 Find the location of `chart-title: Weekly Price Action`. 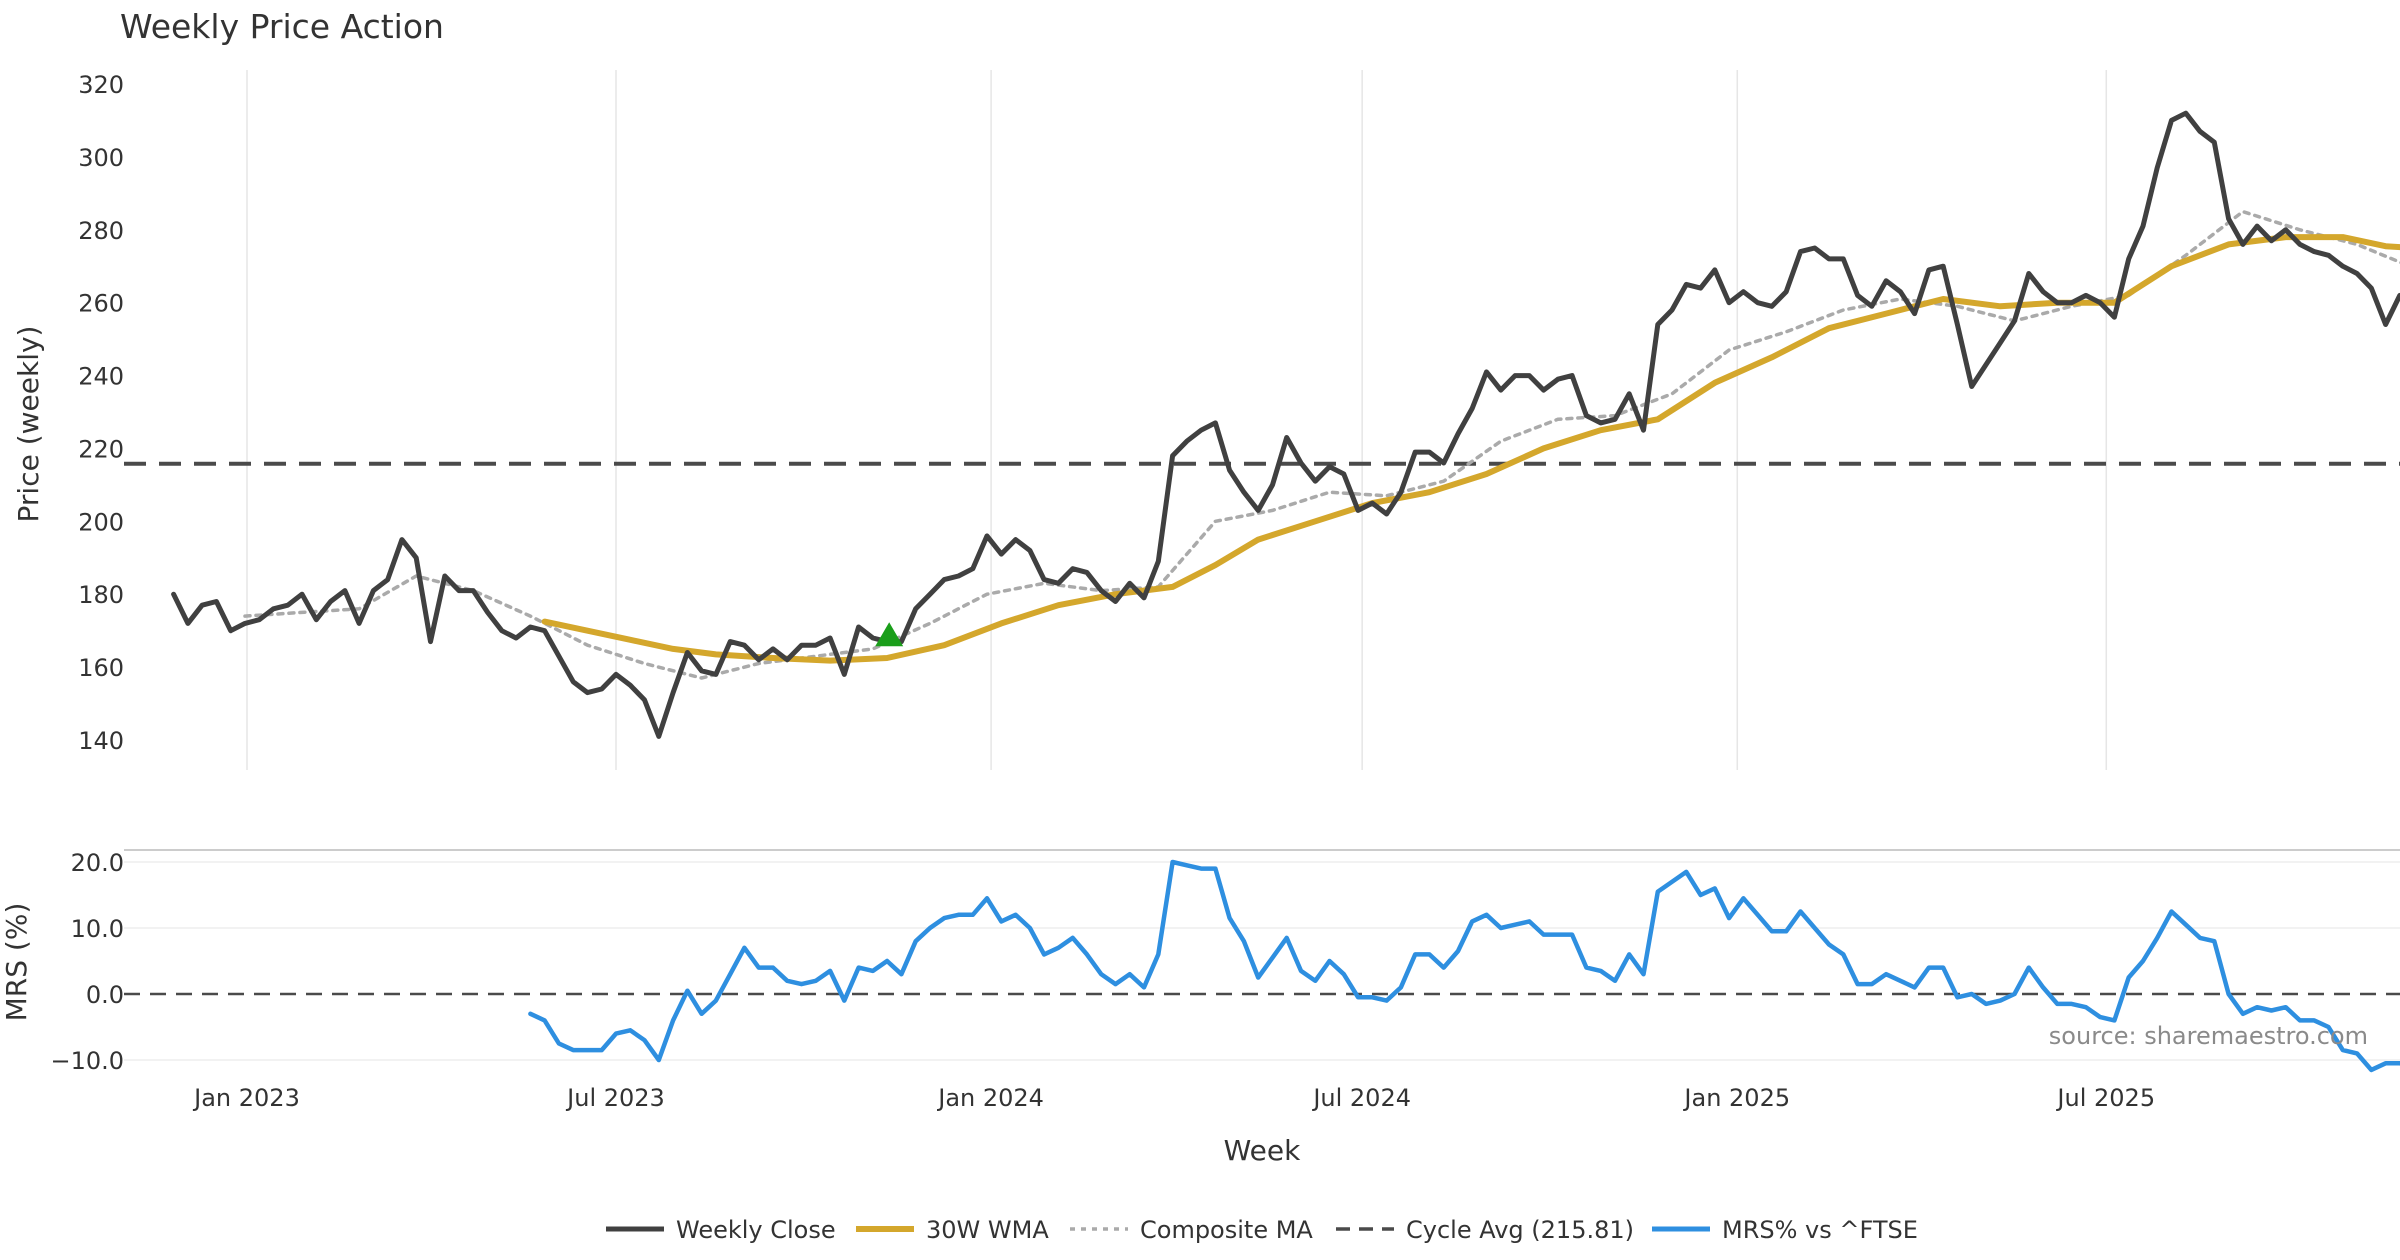

chart-title: Weekly Price Action is located at coordinates (282, 26).